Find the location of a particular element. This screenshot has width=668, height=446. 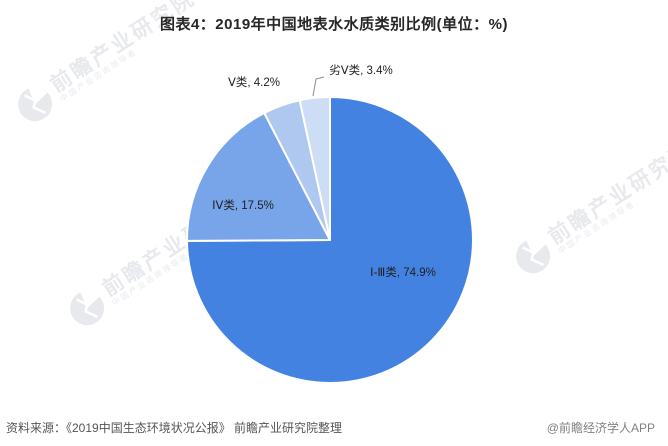

label-leader-line is located at coordinates (318, 86).